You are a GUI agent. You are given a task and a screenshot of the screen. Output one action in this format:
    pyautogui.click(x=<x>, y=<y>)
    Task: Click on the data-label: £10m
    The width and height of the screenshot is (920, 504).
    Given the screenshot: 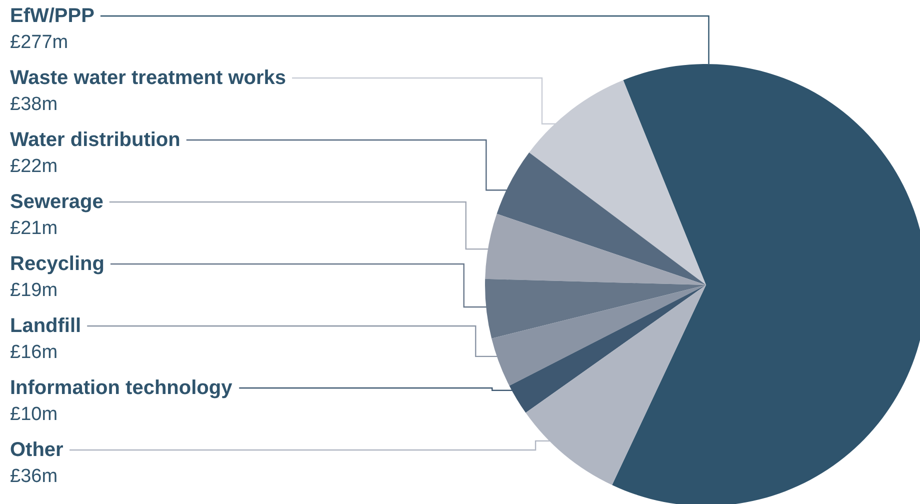 What is the action you would take?
    pyautogui.click(x=34, y=414)
    